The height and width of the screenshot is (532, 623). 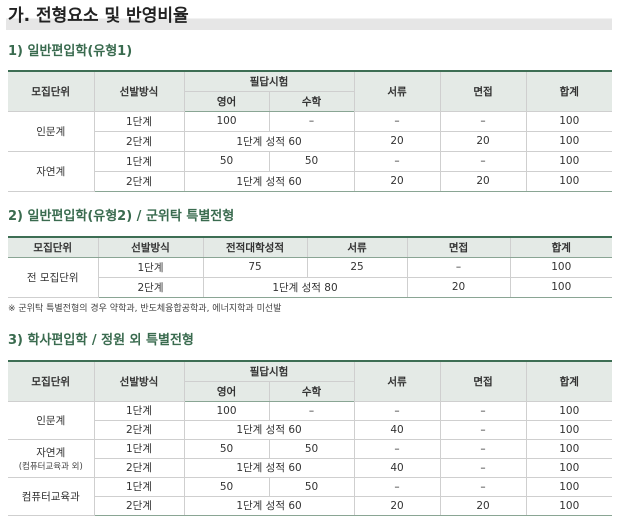 What do you see at coordinates (70, 51) in the screenshot?
I see `section1-title: 1) 일반편입학(유형1)` at bounding box center [70, 51].